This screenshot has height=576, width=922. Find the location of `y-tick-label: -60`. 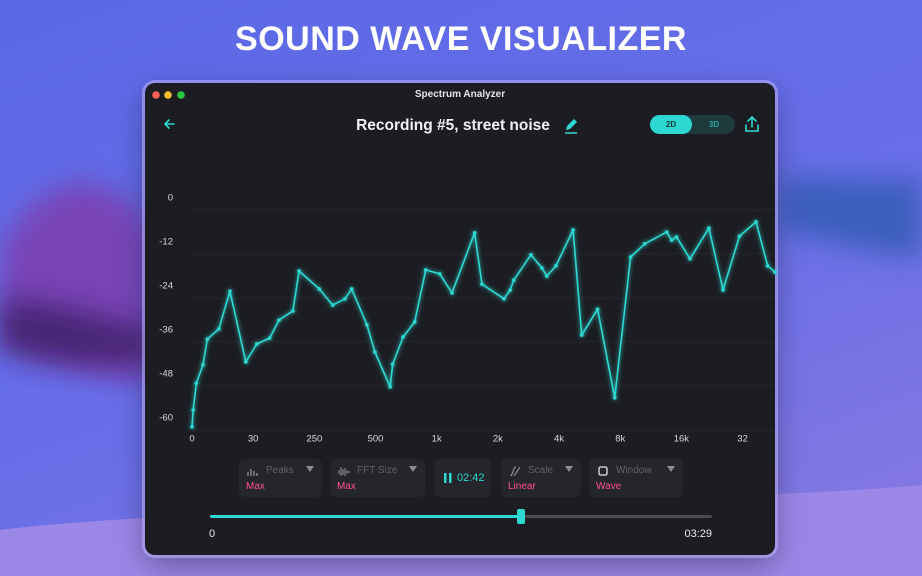

y-tick-label: -60 is located at coordinates (166, 418).